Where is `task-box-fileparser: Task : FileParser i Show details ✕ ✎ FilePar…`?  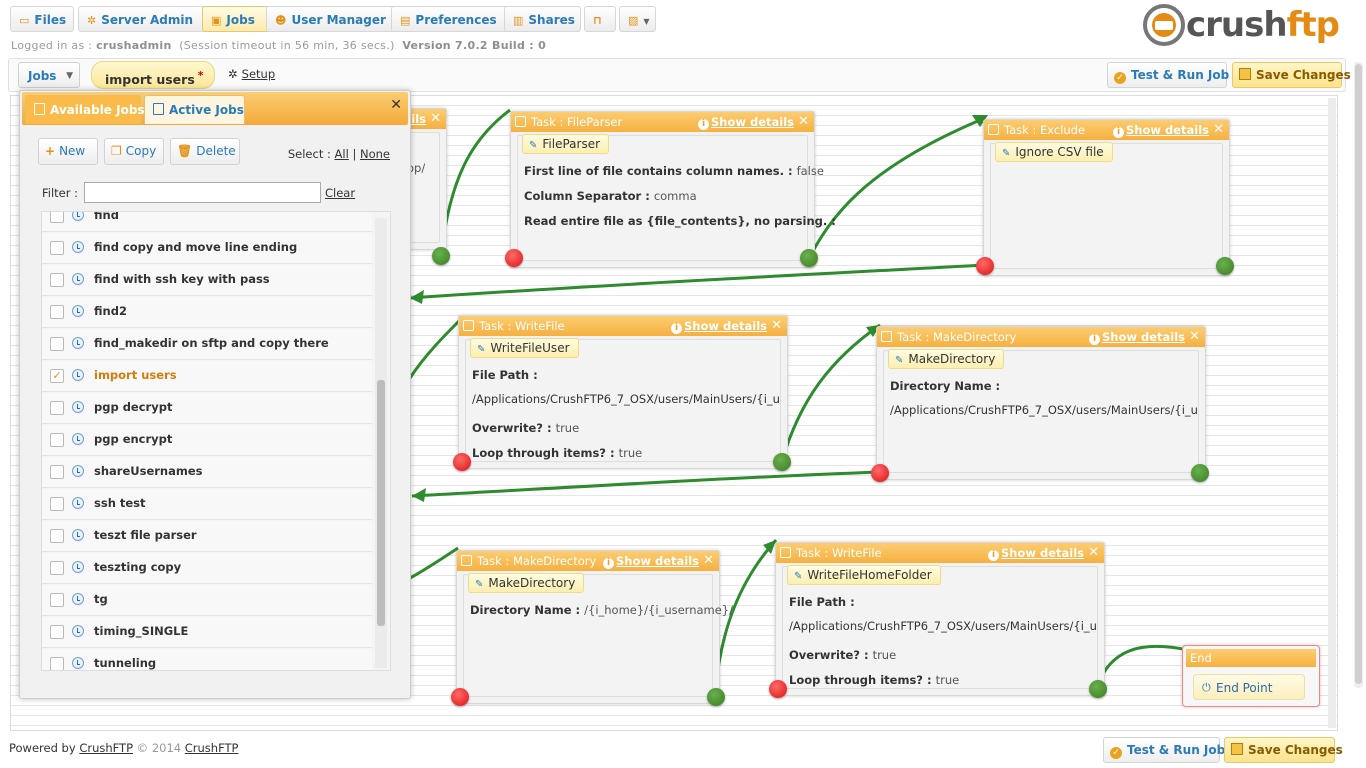 task-box-fileparser: Task : FileParser i Show details ✕ ✎ FilePar… is located at coordinates (673, 189).